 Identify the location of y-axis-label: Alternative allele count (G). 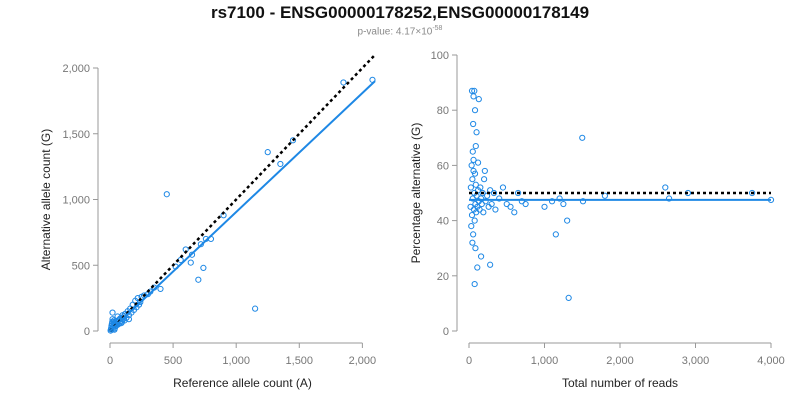
(46, 199).